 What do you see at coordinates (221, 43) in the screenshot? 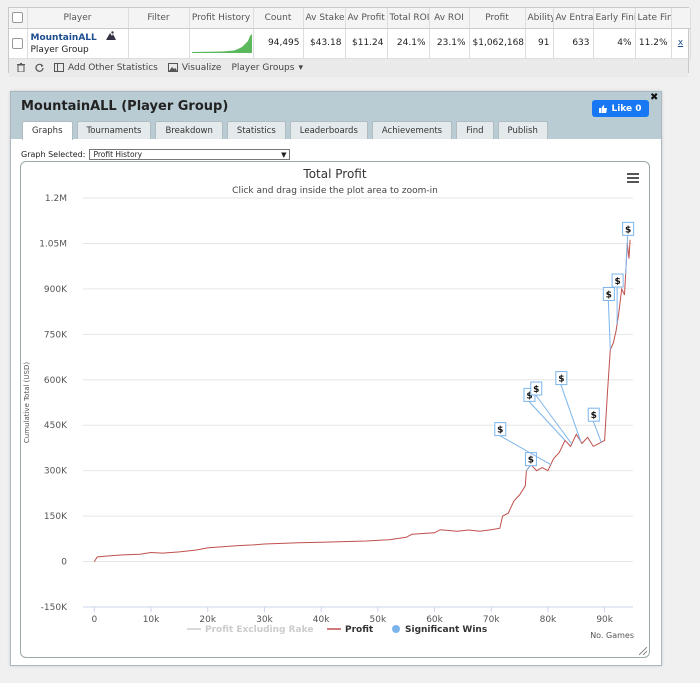
I see `profit-sparkline-cell` at bounding box center [221, 43].